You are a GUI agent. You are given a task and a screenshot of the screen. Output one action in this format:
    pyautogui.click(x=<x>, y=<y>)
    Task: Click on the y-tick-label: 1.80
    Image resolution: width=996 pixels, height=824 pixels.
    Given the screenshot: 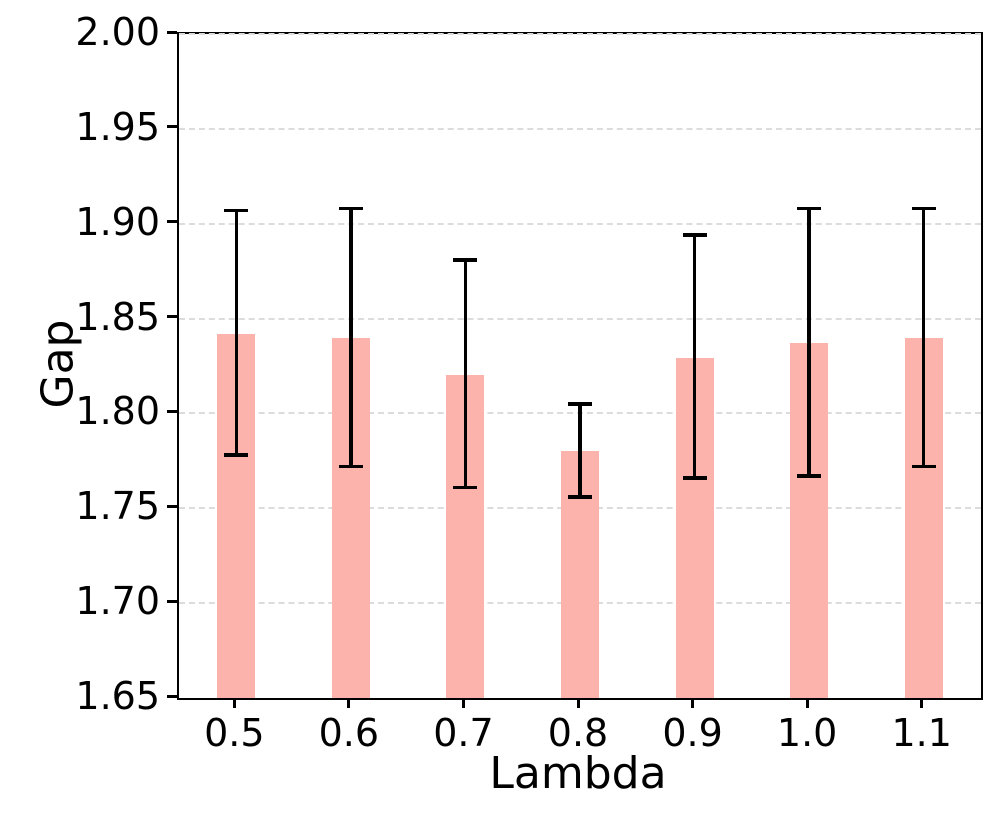 What is the action you would take?
    pyautogui.click(x=117, y=411)
    